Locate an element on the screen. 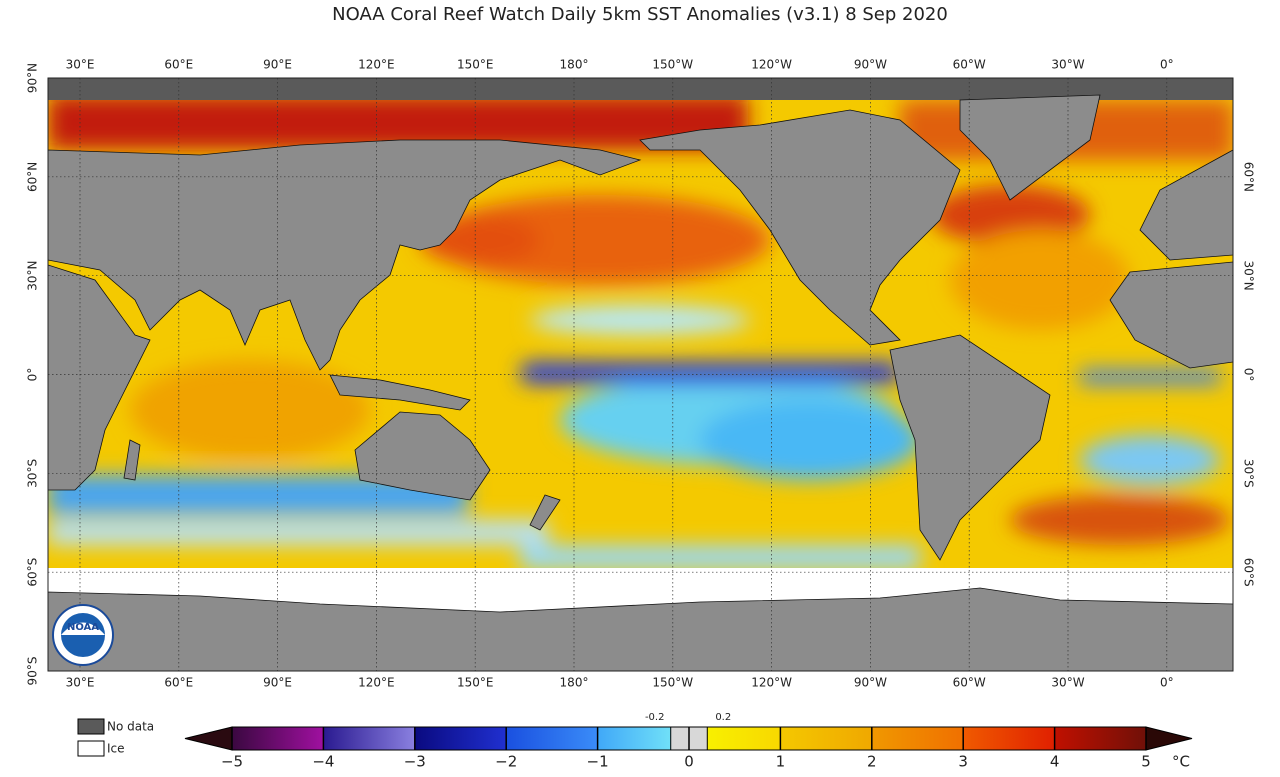  colorbar-tick-label: −1 is located at coordinates (598, 762).